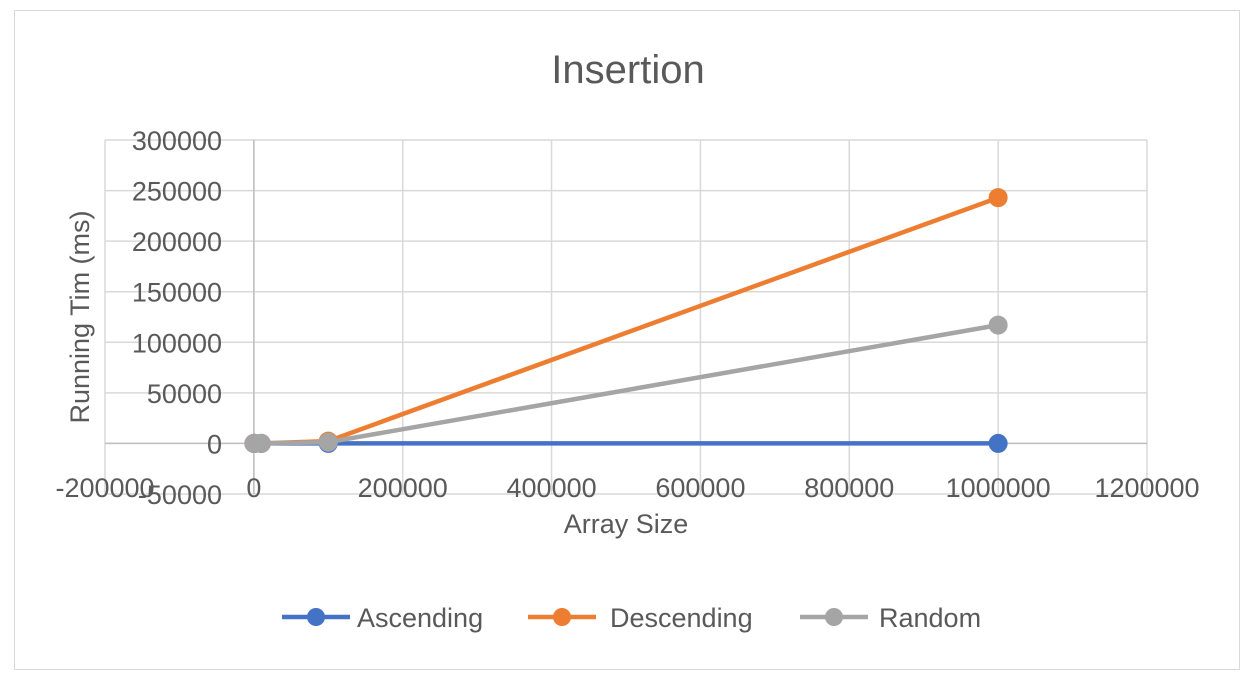 The image size is (1258, 684). I want to click on y-tick-label: 150000, so click(177, 293).